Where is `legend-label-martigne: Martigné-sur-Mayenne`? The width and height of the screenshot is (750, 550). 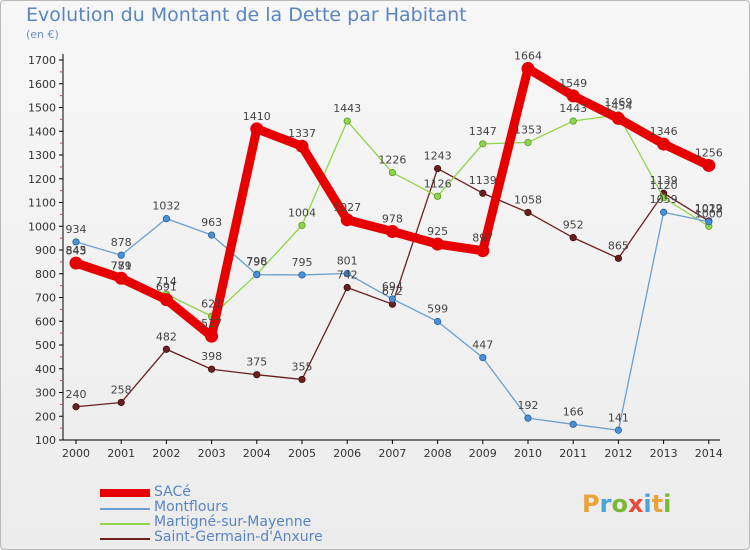 legend-label-martigne: Martigné-sur-Mayenne is located at coordinates (233, 522).